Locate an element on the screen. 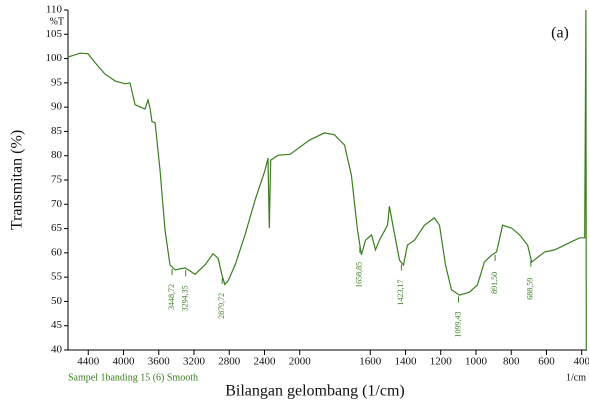  x-tick-label: 4000 is located at coordinates (124, 362).